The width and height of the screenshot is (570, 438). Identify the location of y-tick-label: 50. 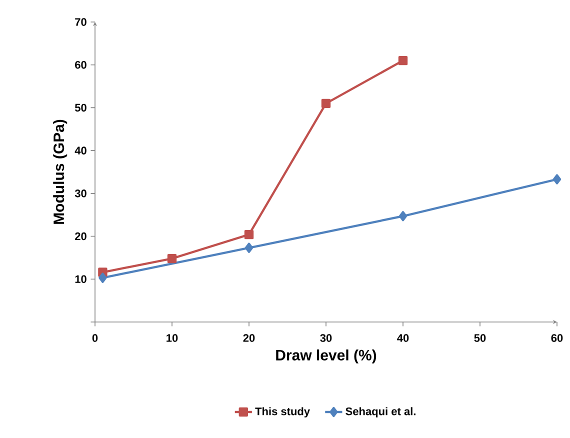
(80, 108).